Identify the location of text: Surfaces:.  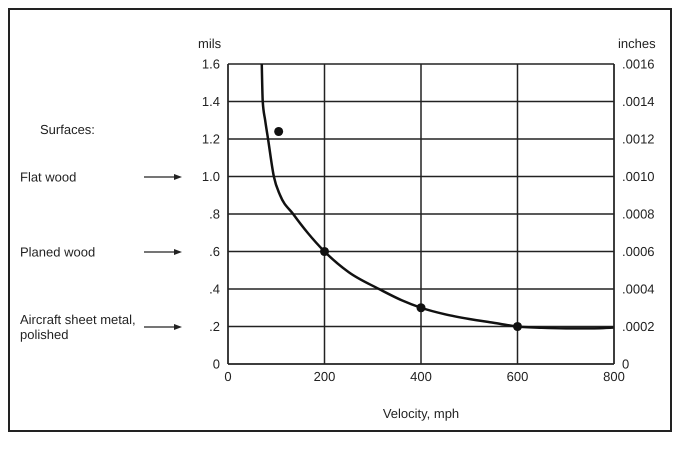
(67, 129).